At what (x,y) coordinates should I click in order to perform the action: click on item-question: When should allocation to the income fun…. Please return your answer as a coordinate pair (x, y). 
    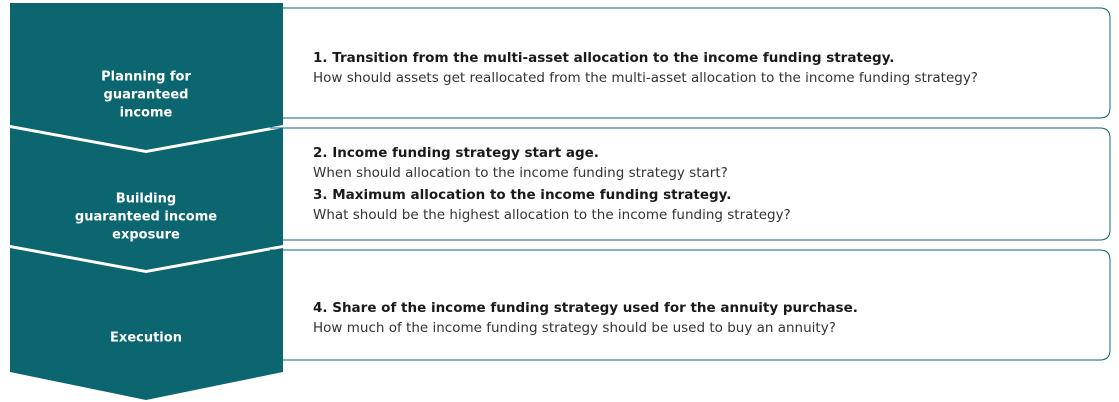
    Looking at the image, I should click on (520, 173).